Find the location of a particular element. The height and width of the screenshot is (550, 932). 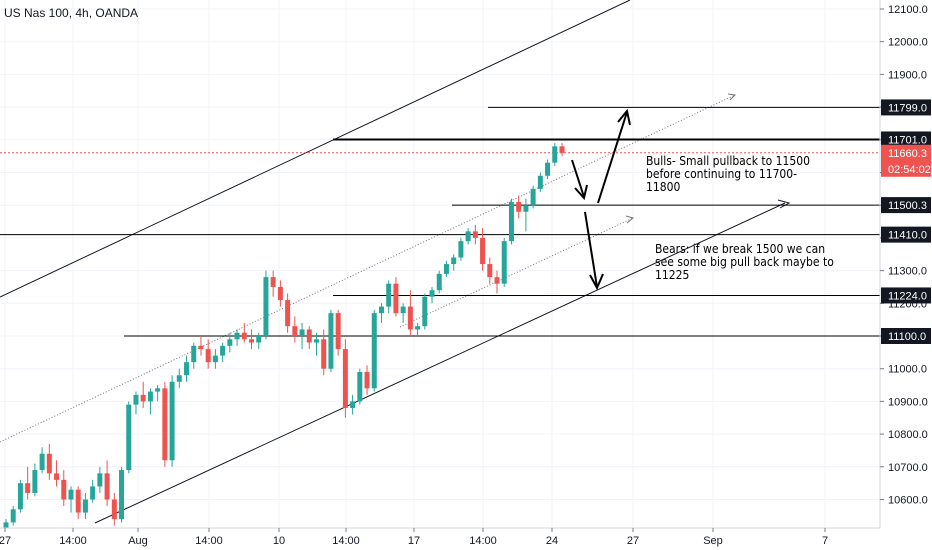

last-price-tag is located at coordinates (906, 160).